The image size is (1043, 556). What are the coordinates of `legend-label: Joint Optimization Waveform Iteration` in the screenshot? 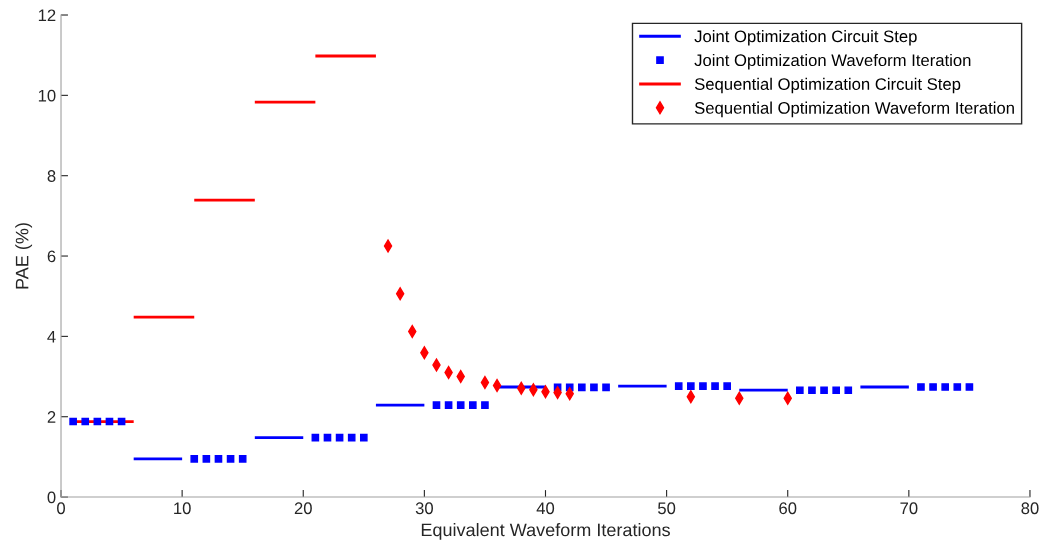 It's located at (832, 61).